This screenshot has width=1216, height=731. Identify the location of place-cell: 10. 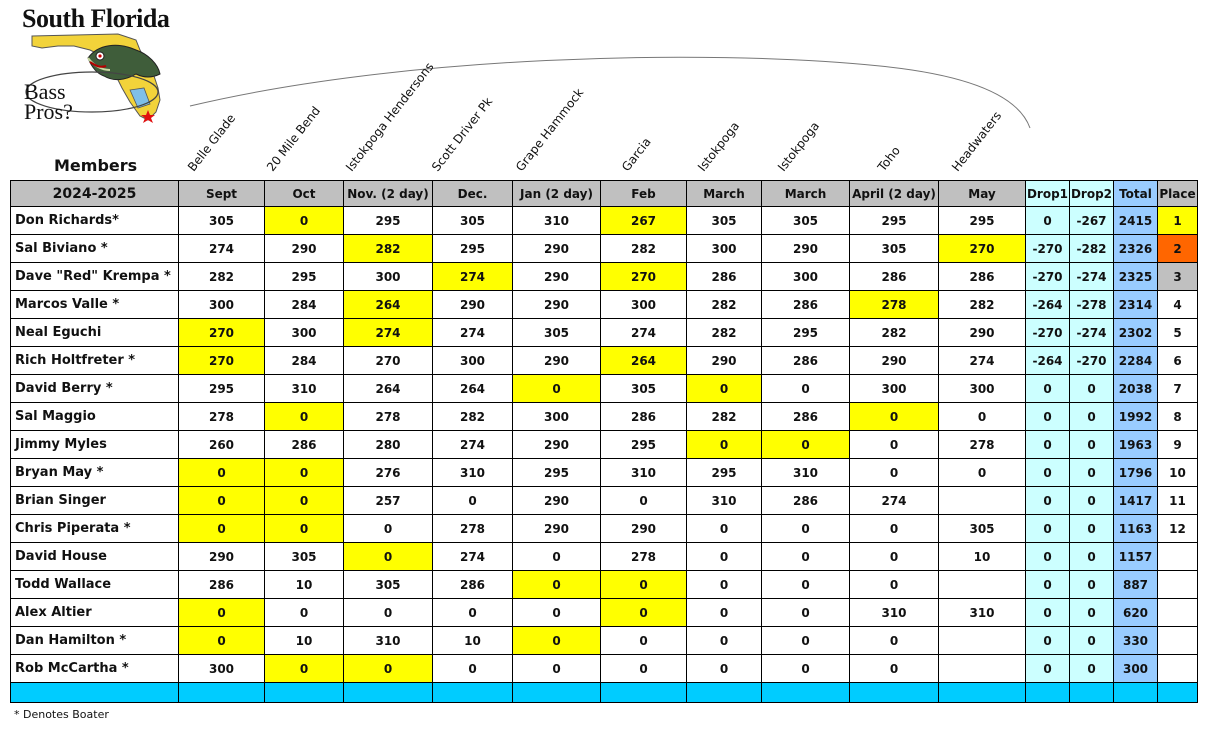
(1177, 472).